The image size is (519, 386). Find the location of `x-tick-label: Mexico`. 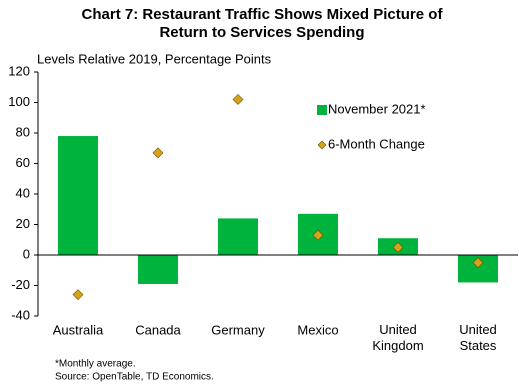

x-tick-label: Mexico is located at coordinates (317, 329).